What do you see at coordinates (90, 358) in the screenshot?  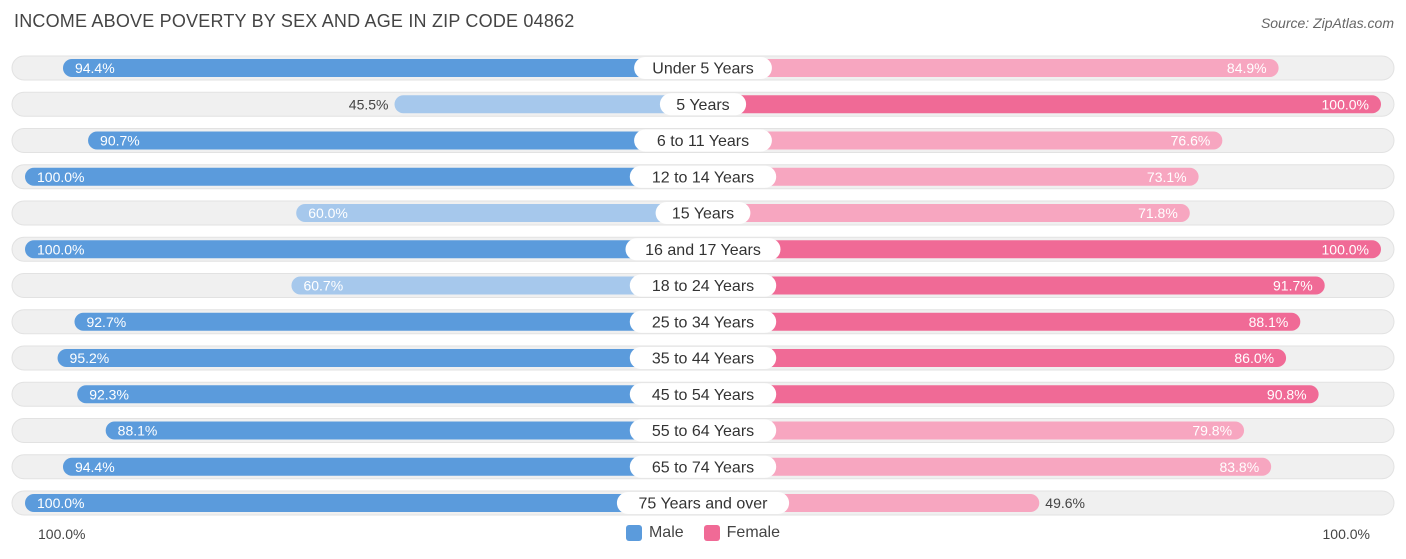 I see `male-value-label: 95.2%` at bounding box center [90, 358].